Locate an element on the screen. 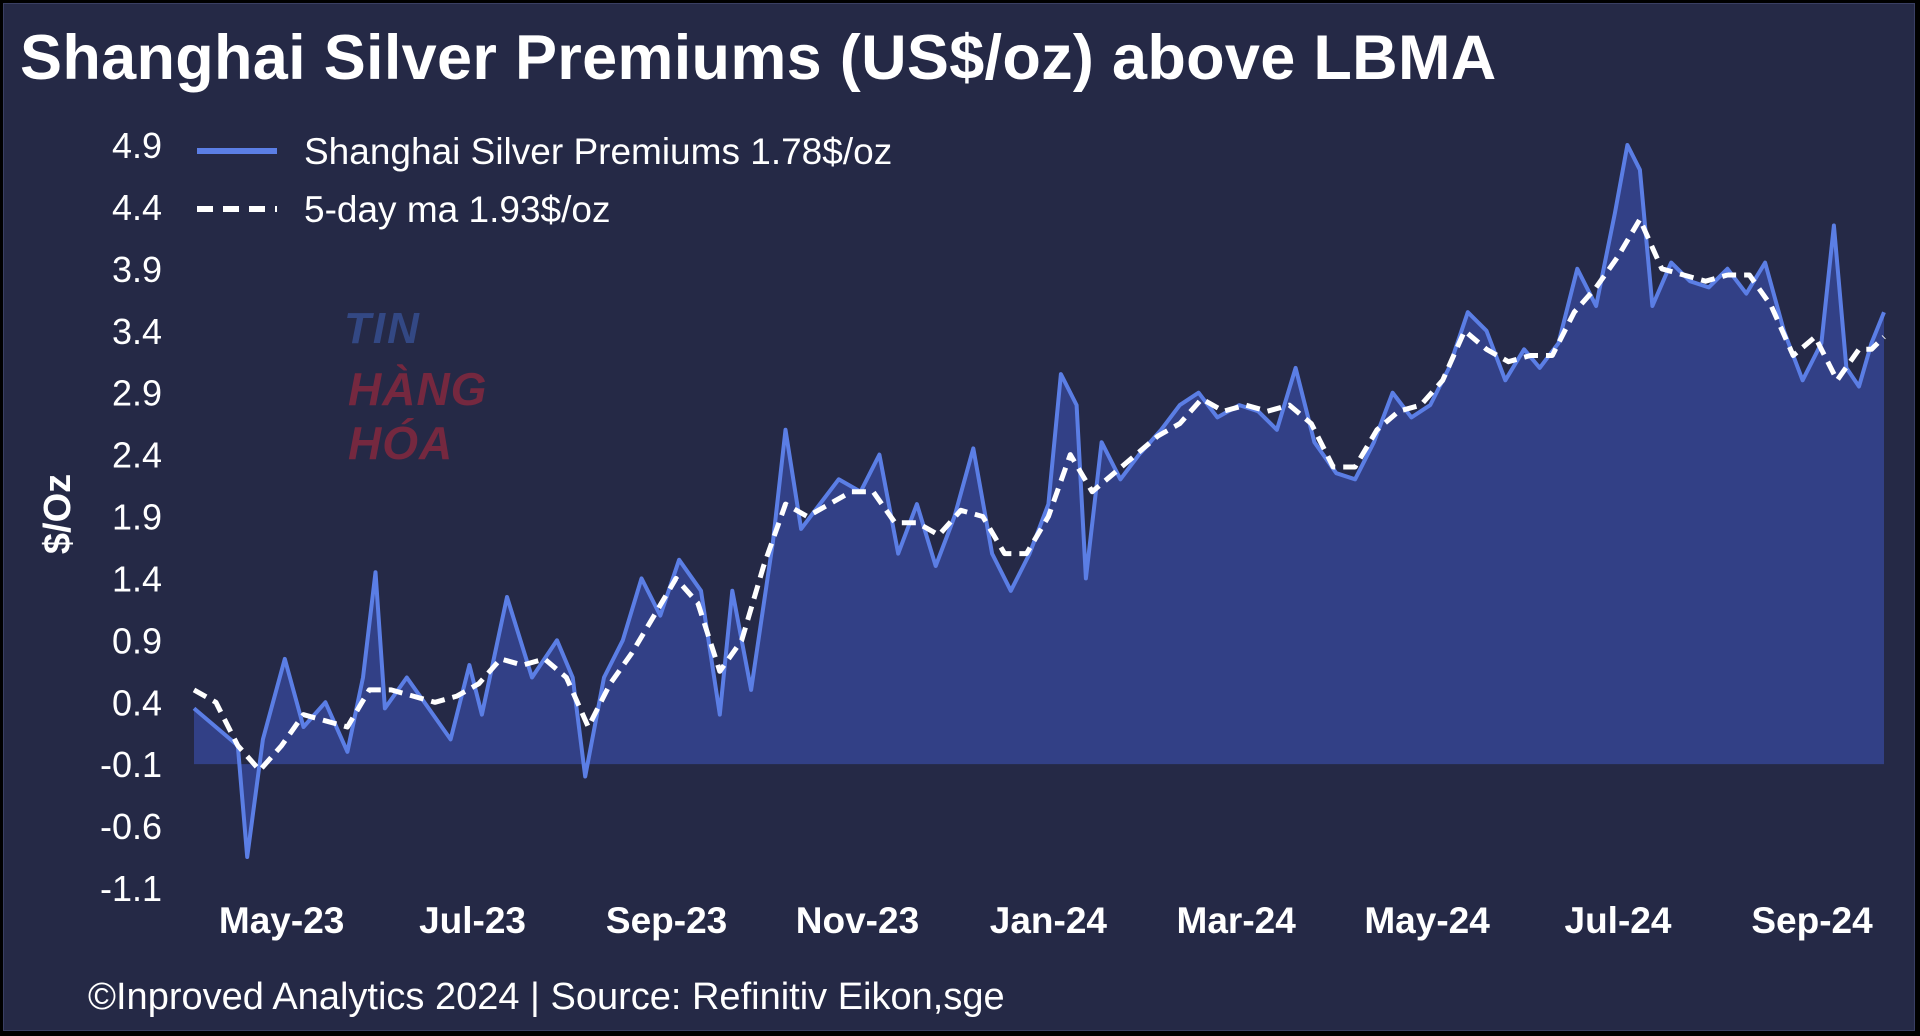 This screenshot has height=1036, width=1920. y-tick-label: 0.4 is located at coordinates (137, 702).